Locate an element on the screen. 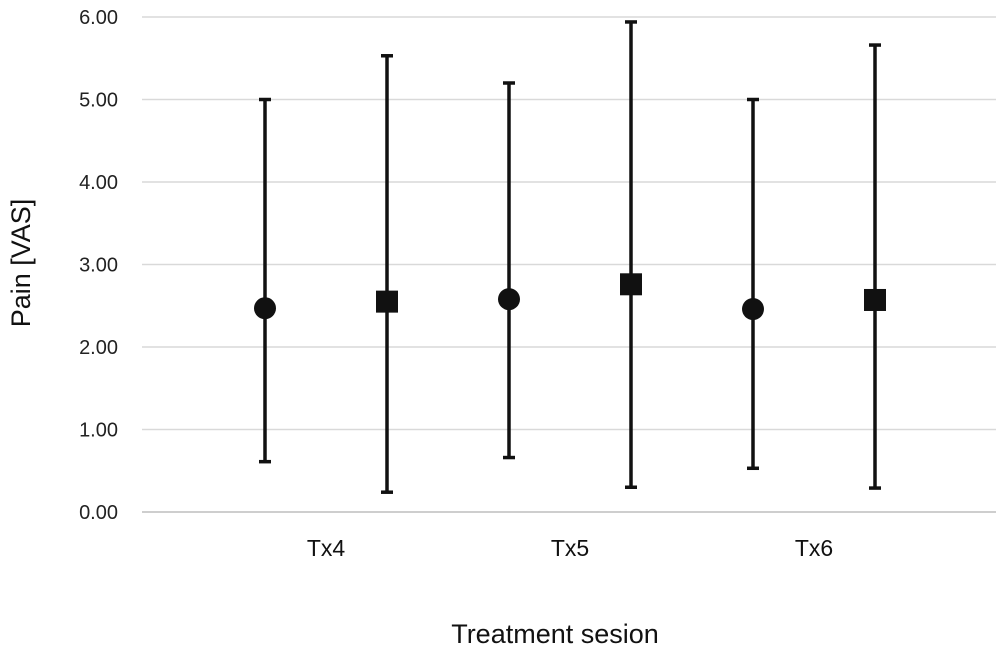 This screenshot has height=653, width=1004. y-tick-label: 6.00 is located at coordinates (98, 18).